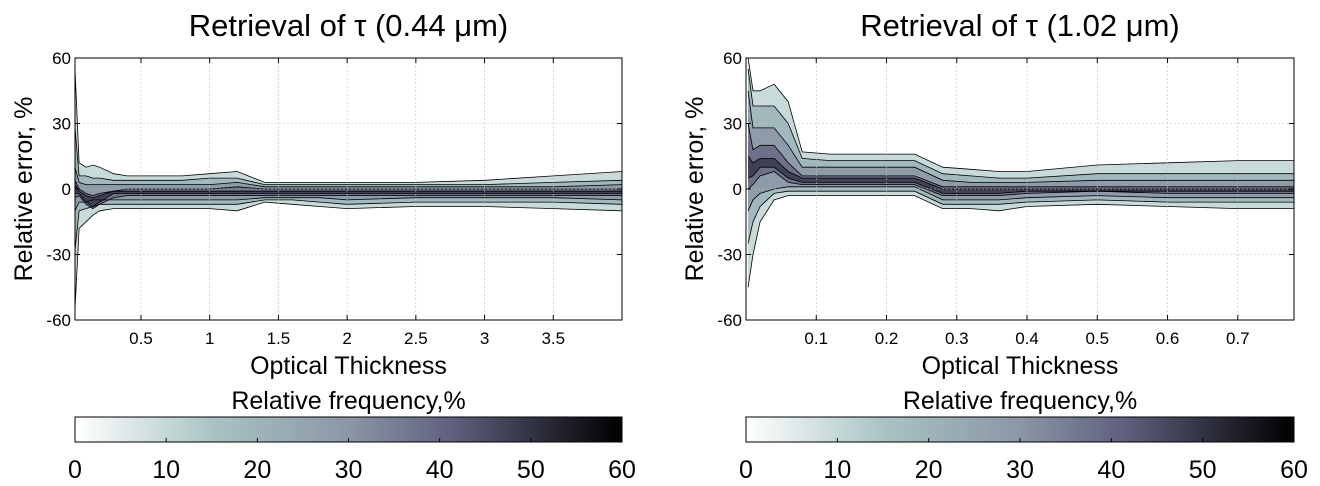  What do you see at coordinates (416, 338) in the screenshot?
I see `x-tick-label: 2.5` at bounding box center [416, 338].